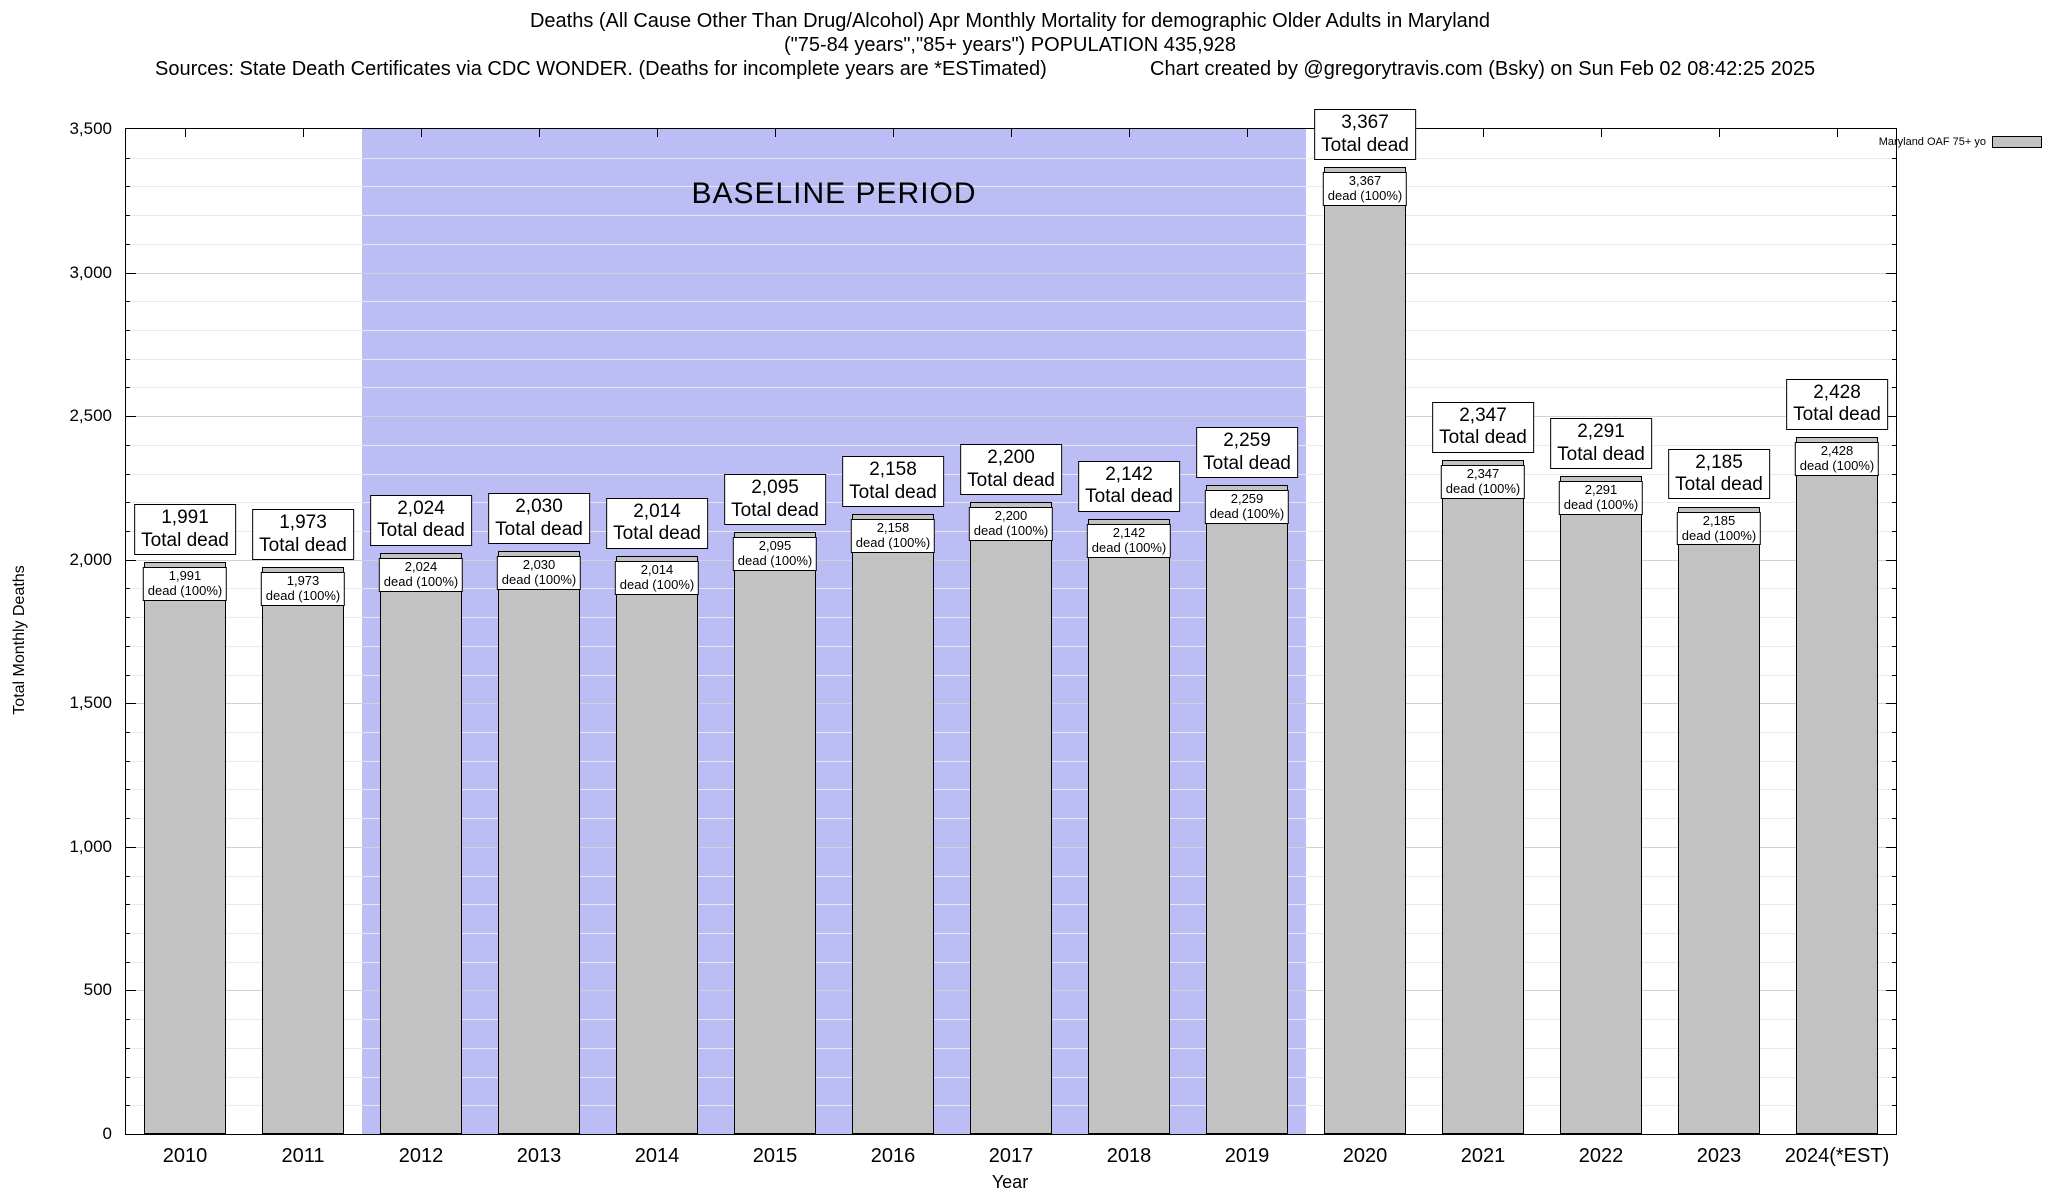 The image size is (2048, 1200). I want to click on x-tick-label: 2024(*EST), so click(1837, 1156).